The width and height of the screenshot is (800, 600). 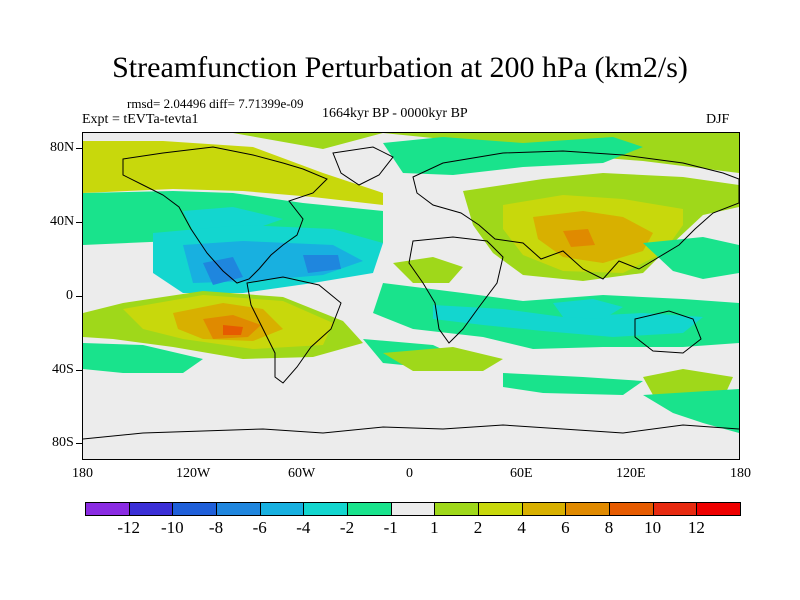 I want to click on contour-southern-yellow, so click(x=558, y=376).